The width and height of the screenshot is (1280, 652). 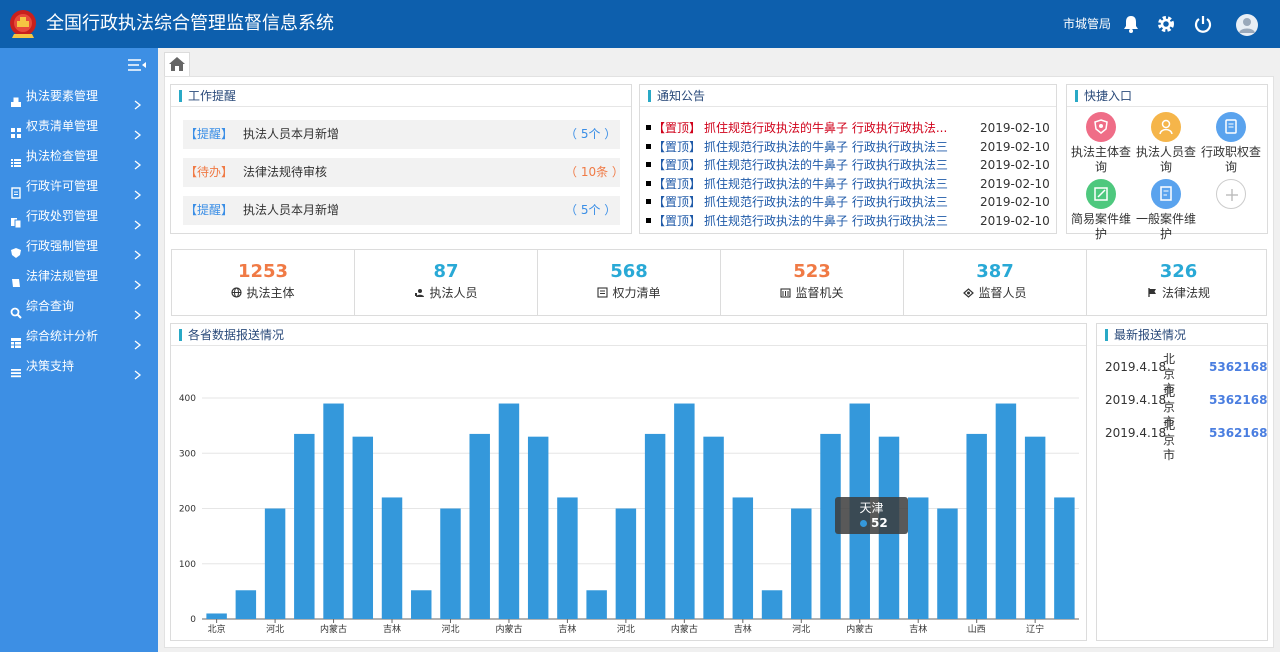 I want to click on sidebar-item-4: 行政许可管理, so click(x=79, y=186).